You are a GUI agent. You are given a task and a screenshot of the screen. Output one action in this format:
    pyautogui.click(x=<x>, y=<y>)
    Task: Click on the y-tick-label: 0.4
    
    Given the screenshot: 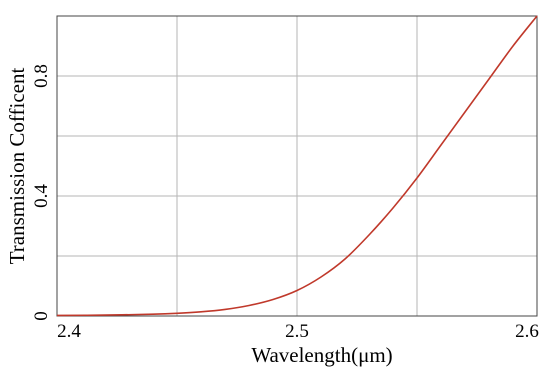 What is the action you would take?
    pyautogui.click(x=41, y=196)
    